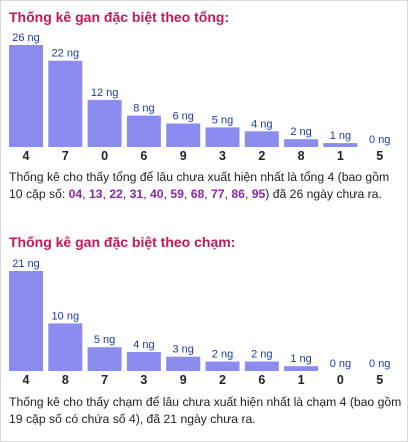 This screenshot has width=408, height=442. I want to click on pair-number: 22, so click(116, 194).